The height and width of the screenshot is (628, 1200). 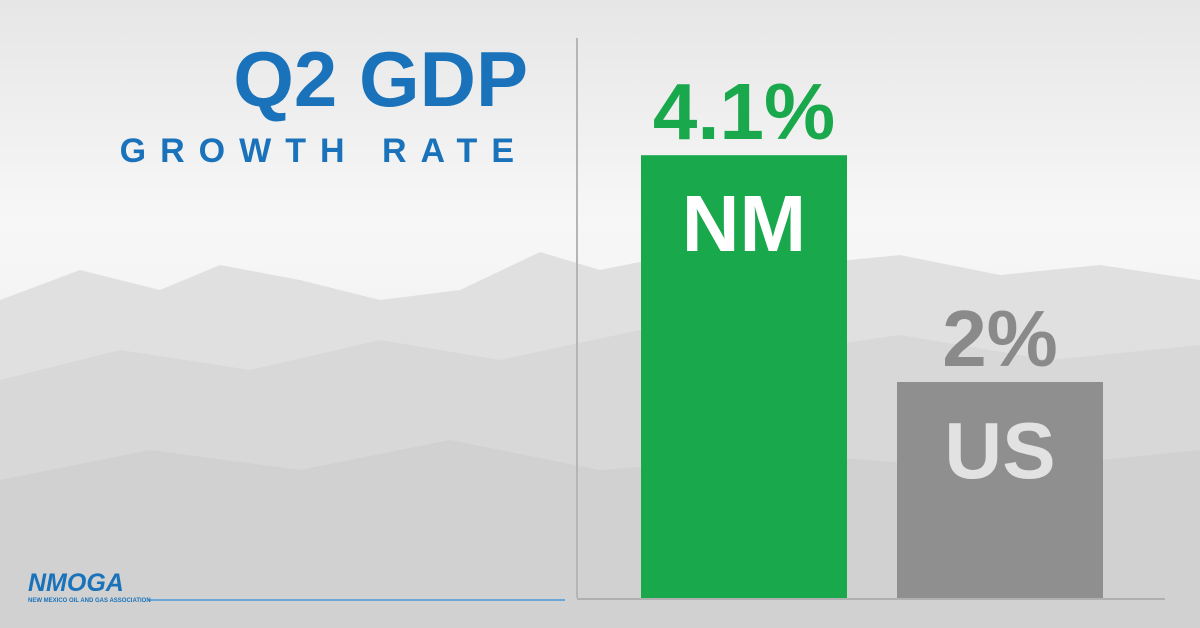 What do you see at coordinates (380, 79) in the screenshot?
I see `chart-title: Q2 GDP` at bounding box center [380, 79].